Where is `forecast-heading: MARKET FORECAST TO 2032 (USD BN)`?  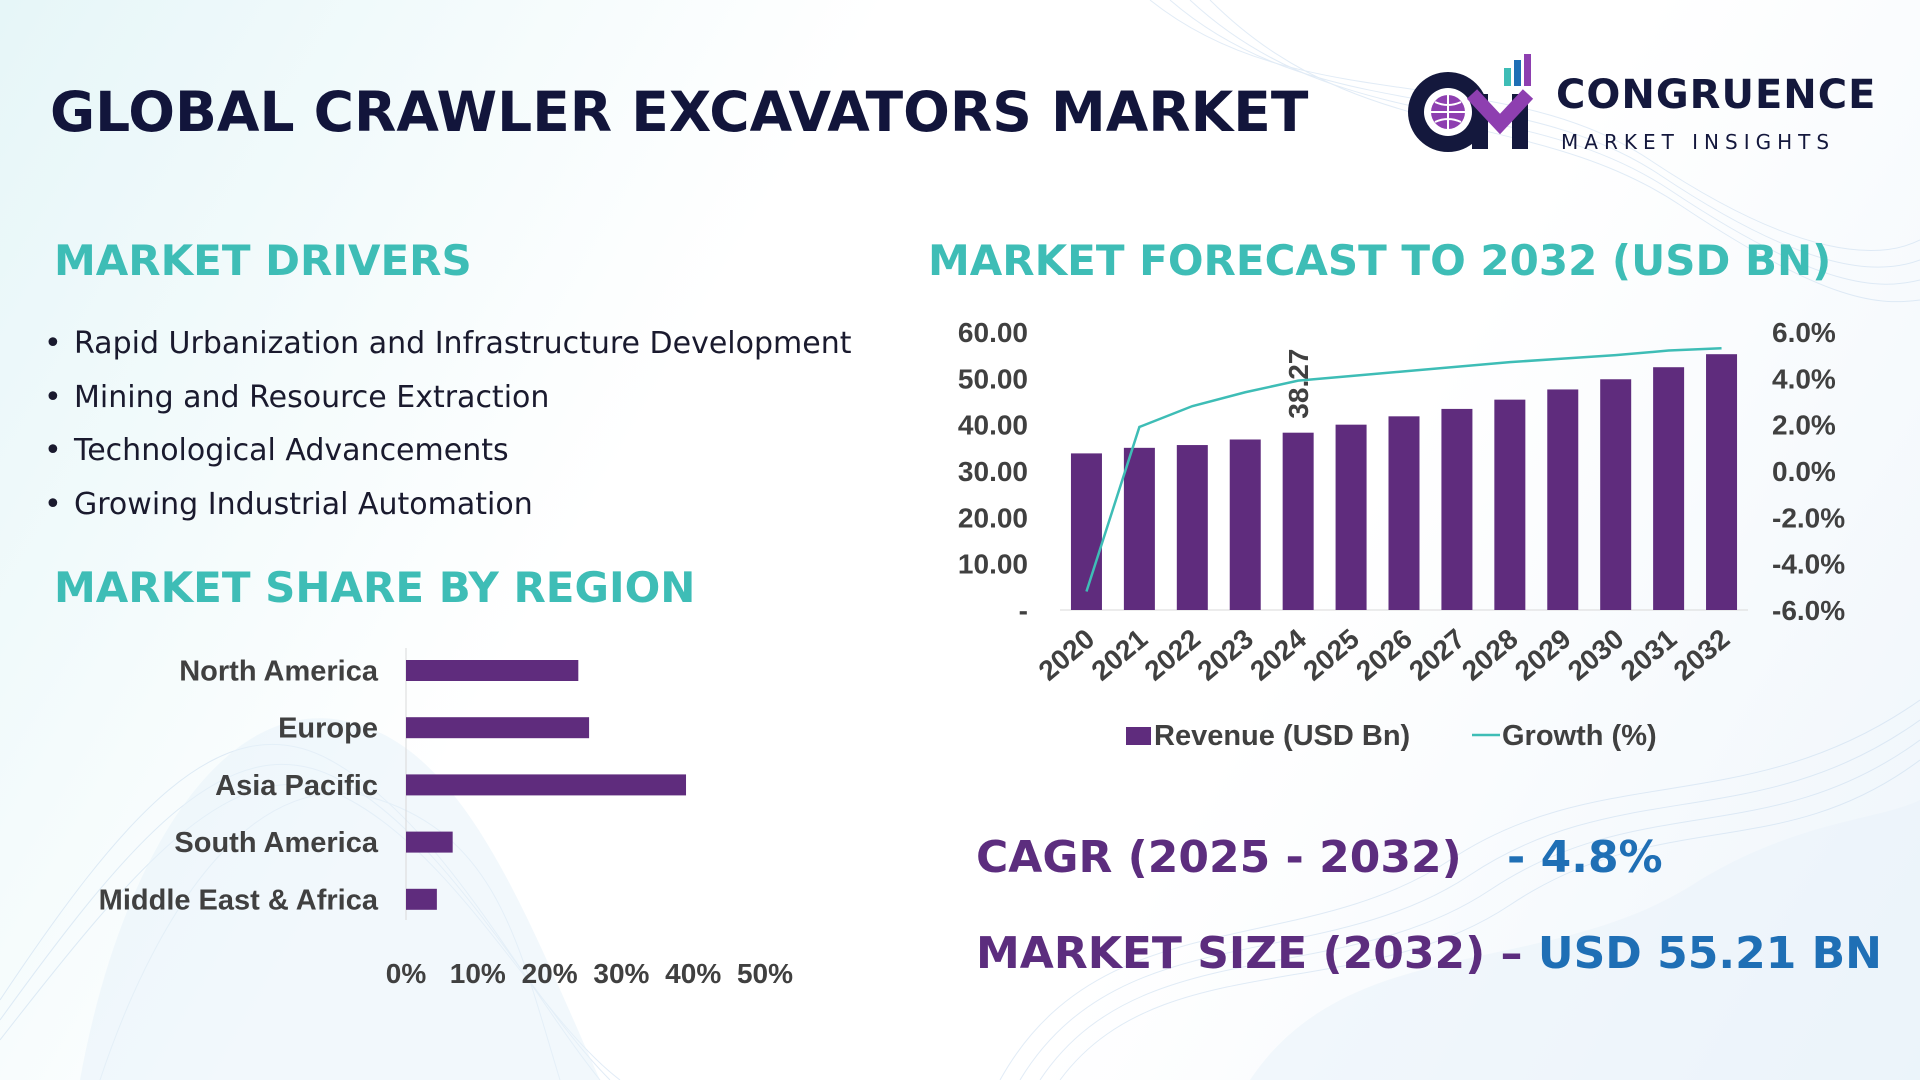
forecast-heading: MARKET FORECAST TO 2032 (USD BN) is located at coordinates (1380, 260).